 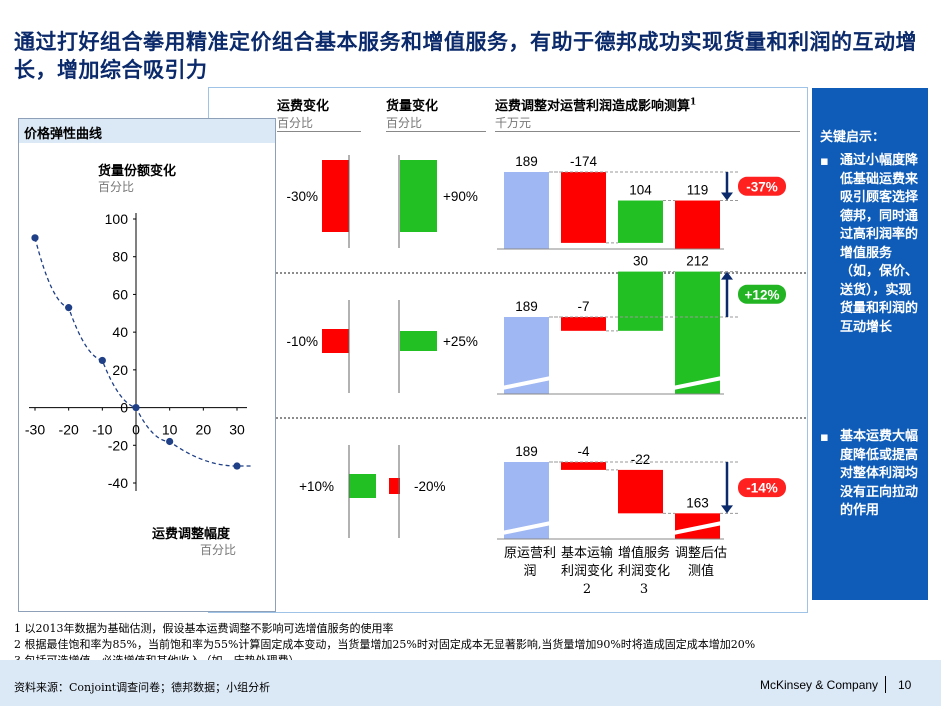 I want to click on waterfall-value-label: 163, so click(x=697, y=502).